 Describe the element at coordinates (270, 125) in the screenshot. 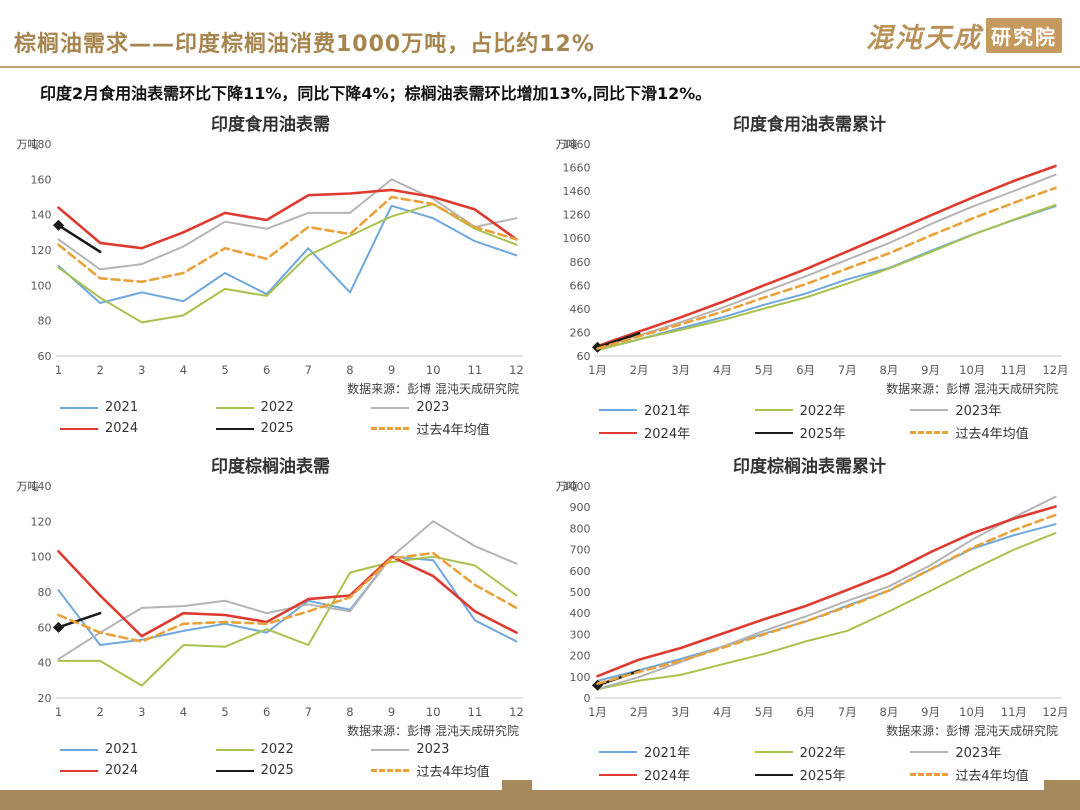

I see `chart-title: 印度食用油表需` at that location.